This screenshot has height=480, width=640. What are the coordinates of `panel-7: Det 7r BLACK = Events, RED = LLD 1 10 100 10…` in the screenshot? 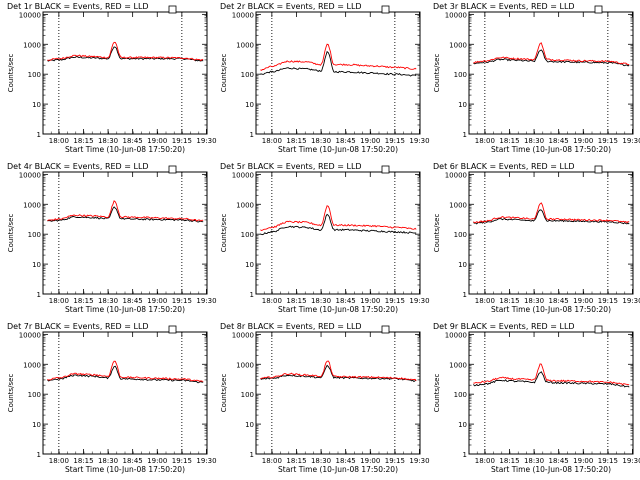 It's located at (112, 398).